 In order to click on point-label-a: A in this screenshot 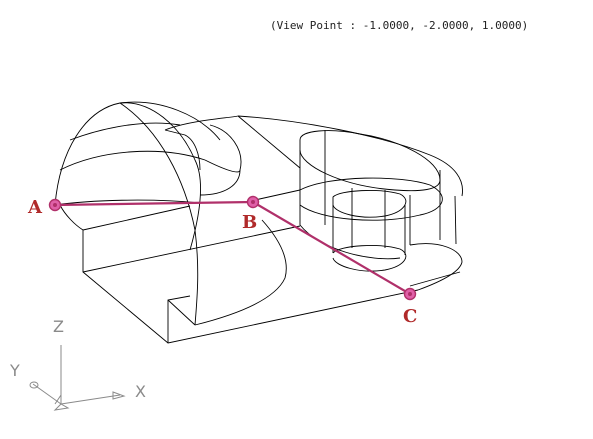, I will do `click(35, 207)`.